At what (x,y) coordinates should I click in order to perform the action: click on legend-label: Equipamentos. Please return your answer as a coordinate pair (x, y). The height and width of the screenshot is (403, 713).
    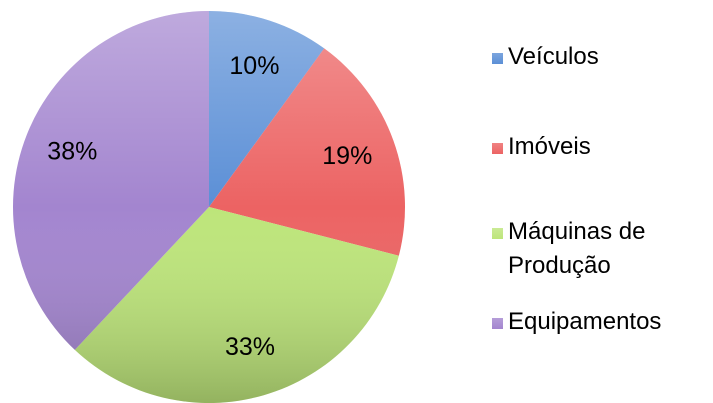
    Looking at the image, I should click on (585, 321).